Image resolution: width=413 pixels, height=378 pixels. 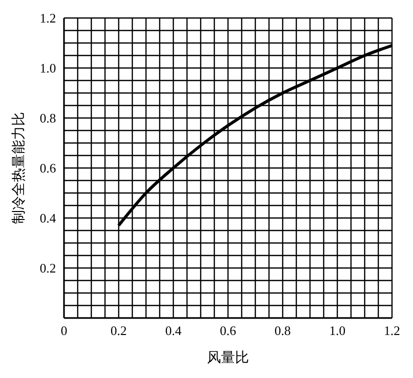 What do you see at coordinates (64, 330) in the screenshot?
I see `x-tick-label: 0` at bounding box center [64, 330].